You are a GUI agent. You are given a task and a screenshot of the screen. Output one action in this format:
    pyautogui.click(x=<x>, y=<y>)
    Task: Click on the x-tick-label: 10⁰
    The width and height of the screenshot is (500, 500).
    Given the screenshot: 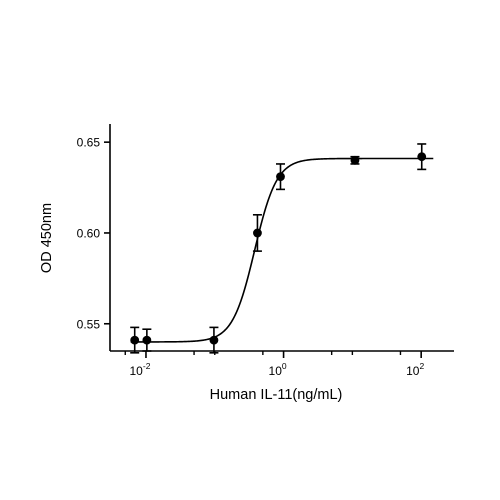 What is the action you would take?
    pyautogui.click(x=278, y=369)
    